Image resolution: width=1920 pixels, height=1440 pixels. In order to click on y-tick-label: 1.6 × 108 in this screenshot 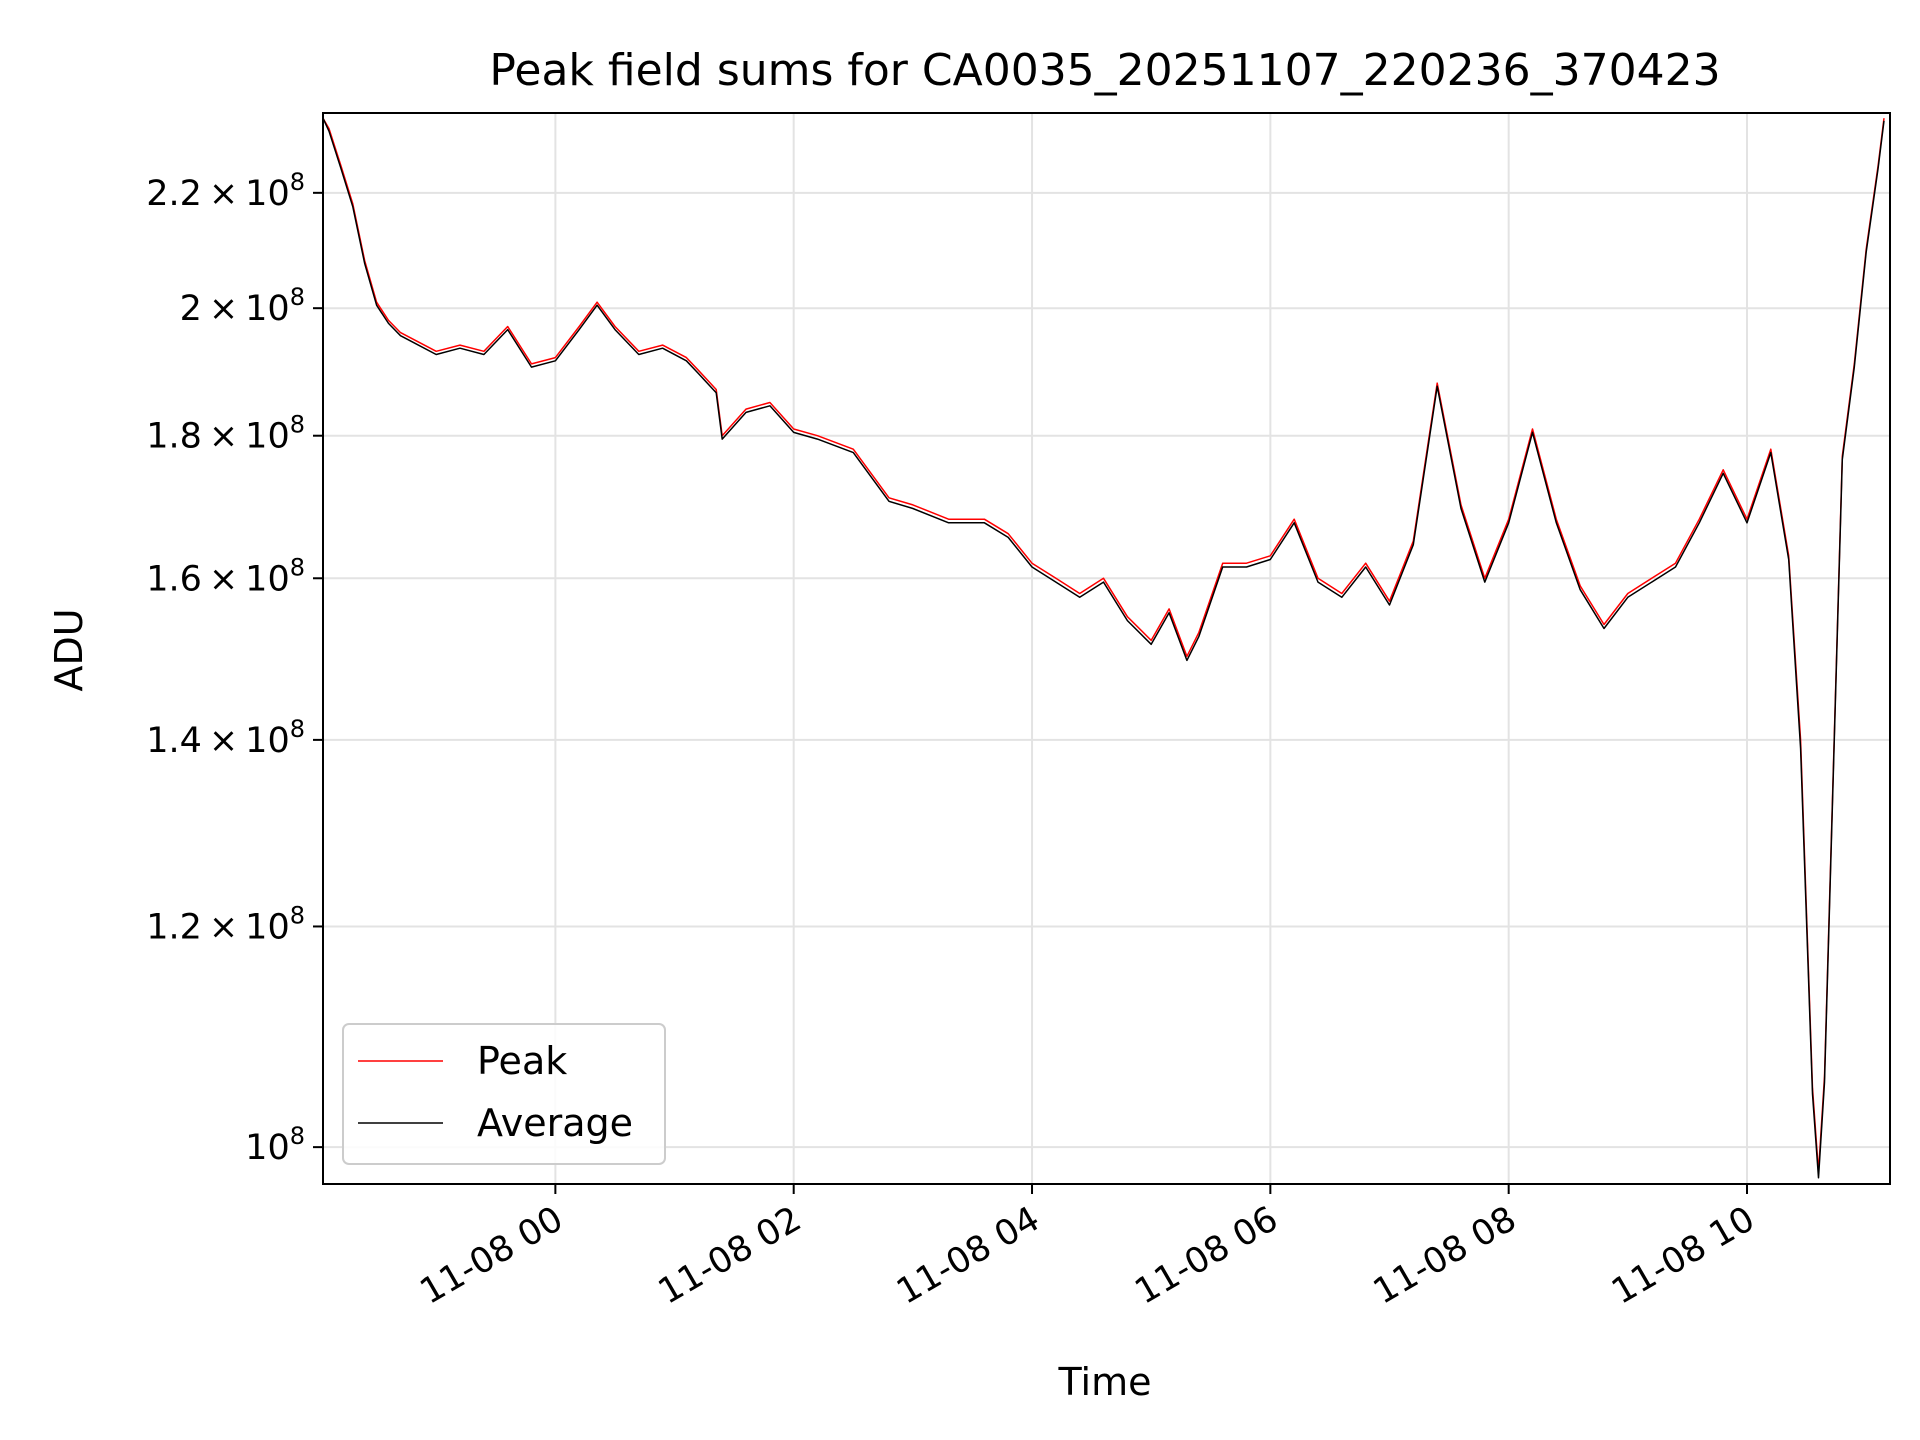, I will do `click(225, 576)`.